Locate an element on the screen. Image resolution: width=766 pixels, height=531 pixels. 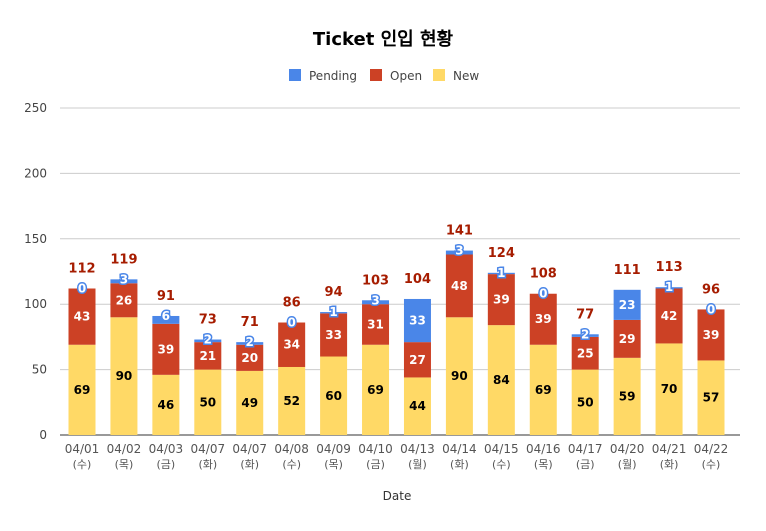
data-label-open: 21 is located at coordinates (207, 356).